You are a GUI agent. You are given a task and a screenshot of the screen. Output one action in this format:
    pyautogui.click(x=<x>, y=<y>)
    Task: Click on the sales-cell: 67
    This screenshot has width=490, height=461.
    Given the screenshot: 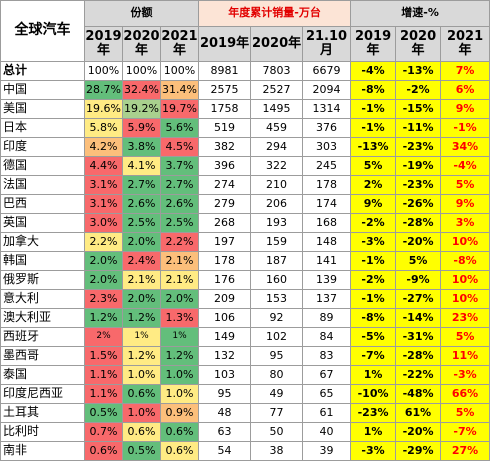 What is the action you would take?
    pyautogui.click(x=327, y=375)
    